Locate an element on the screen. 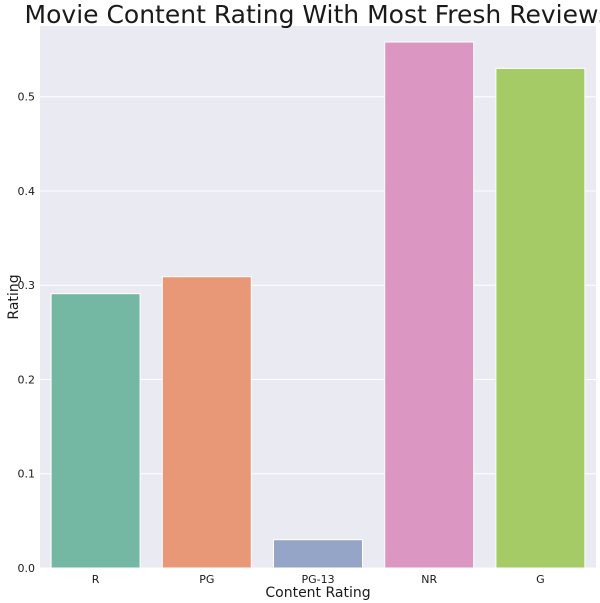 The image size is (600, 603). bar-nr is located at coordinates (429, 305).